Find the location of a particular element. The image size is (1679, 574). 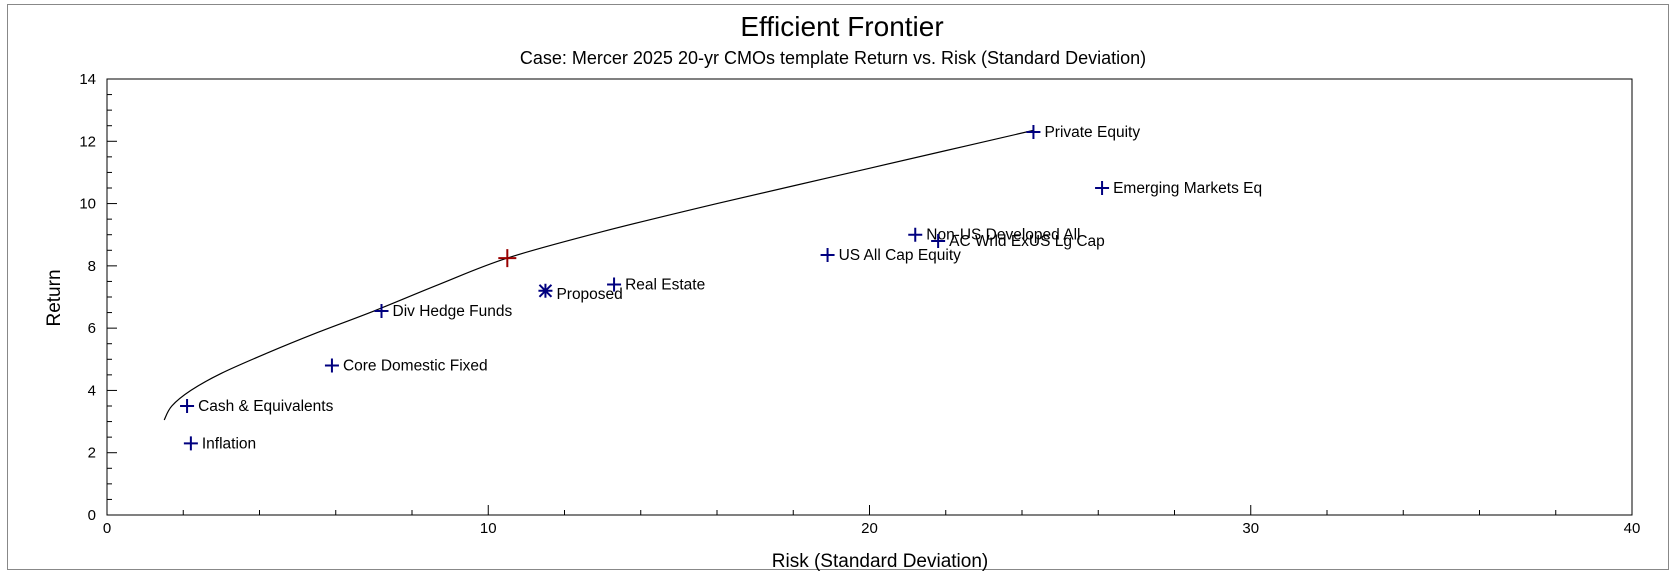

y-axis-label: Return is located at coordinates (54, 297).